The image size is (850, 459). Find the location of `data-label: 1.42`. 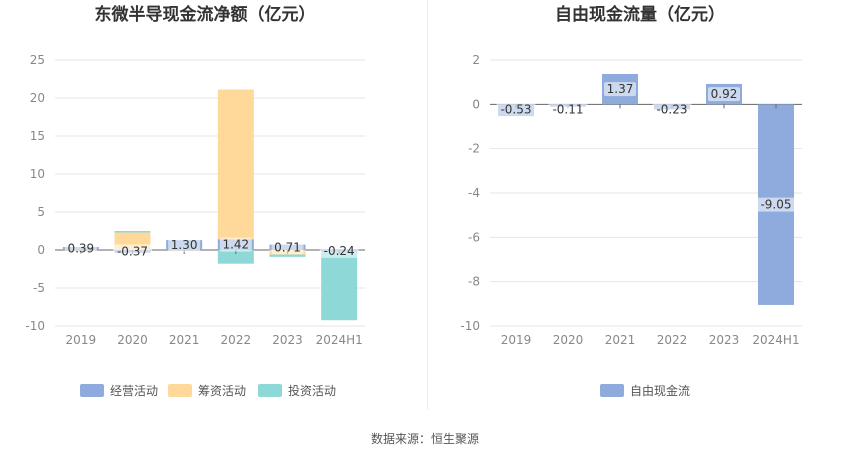

data-label: 1.42 is located at coordinates (235, 245).